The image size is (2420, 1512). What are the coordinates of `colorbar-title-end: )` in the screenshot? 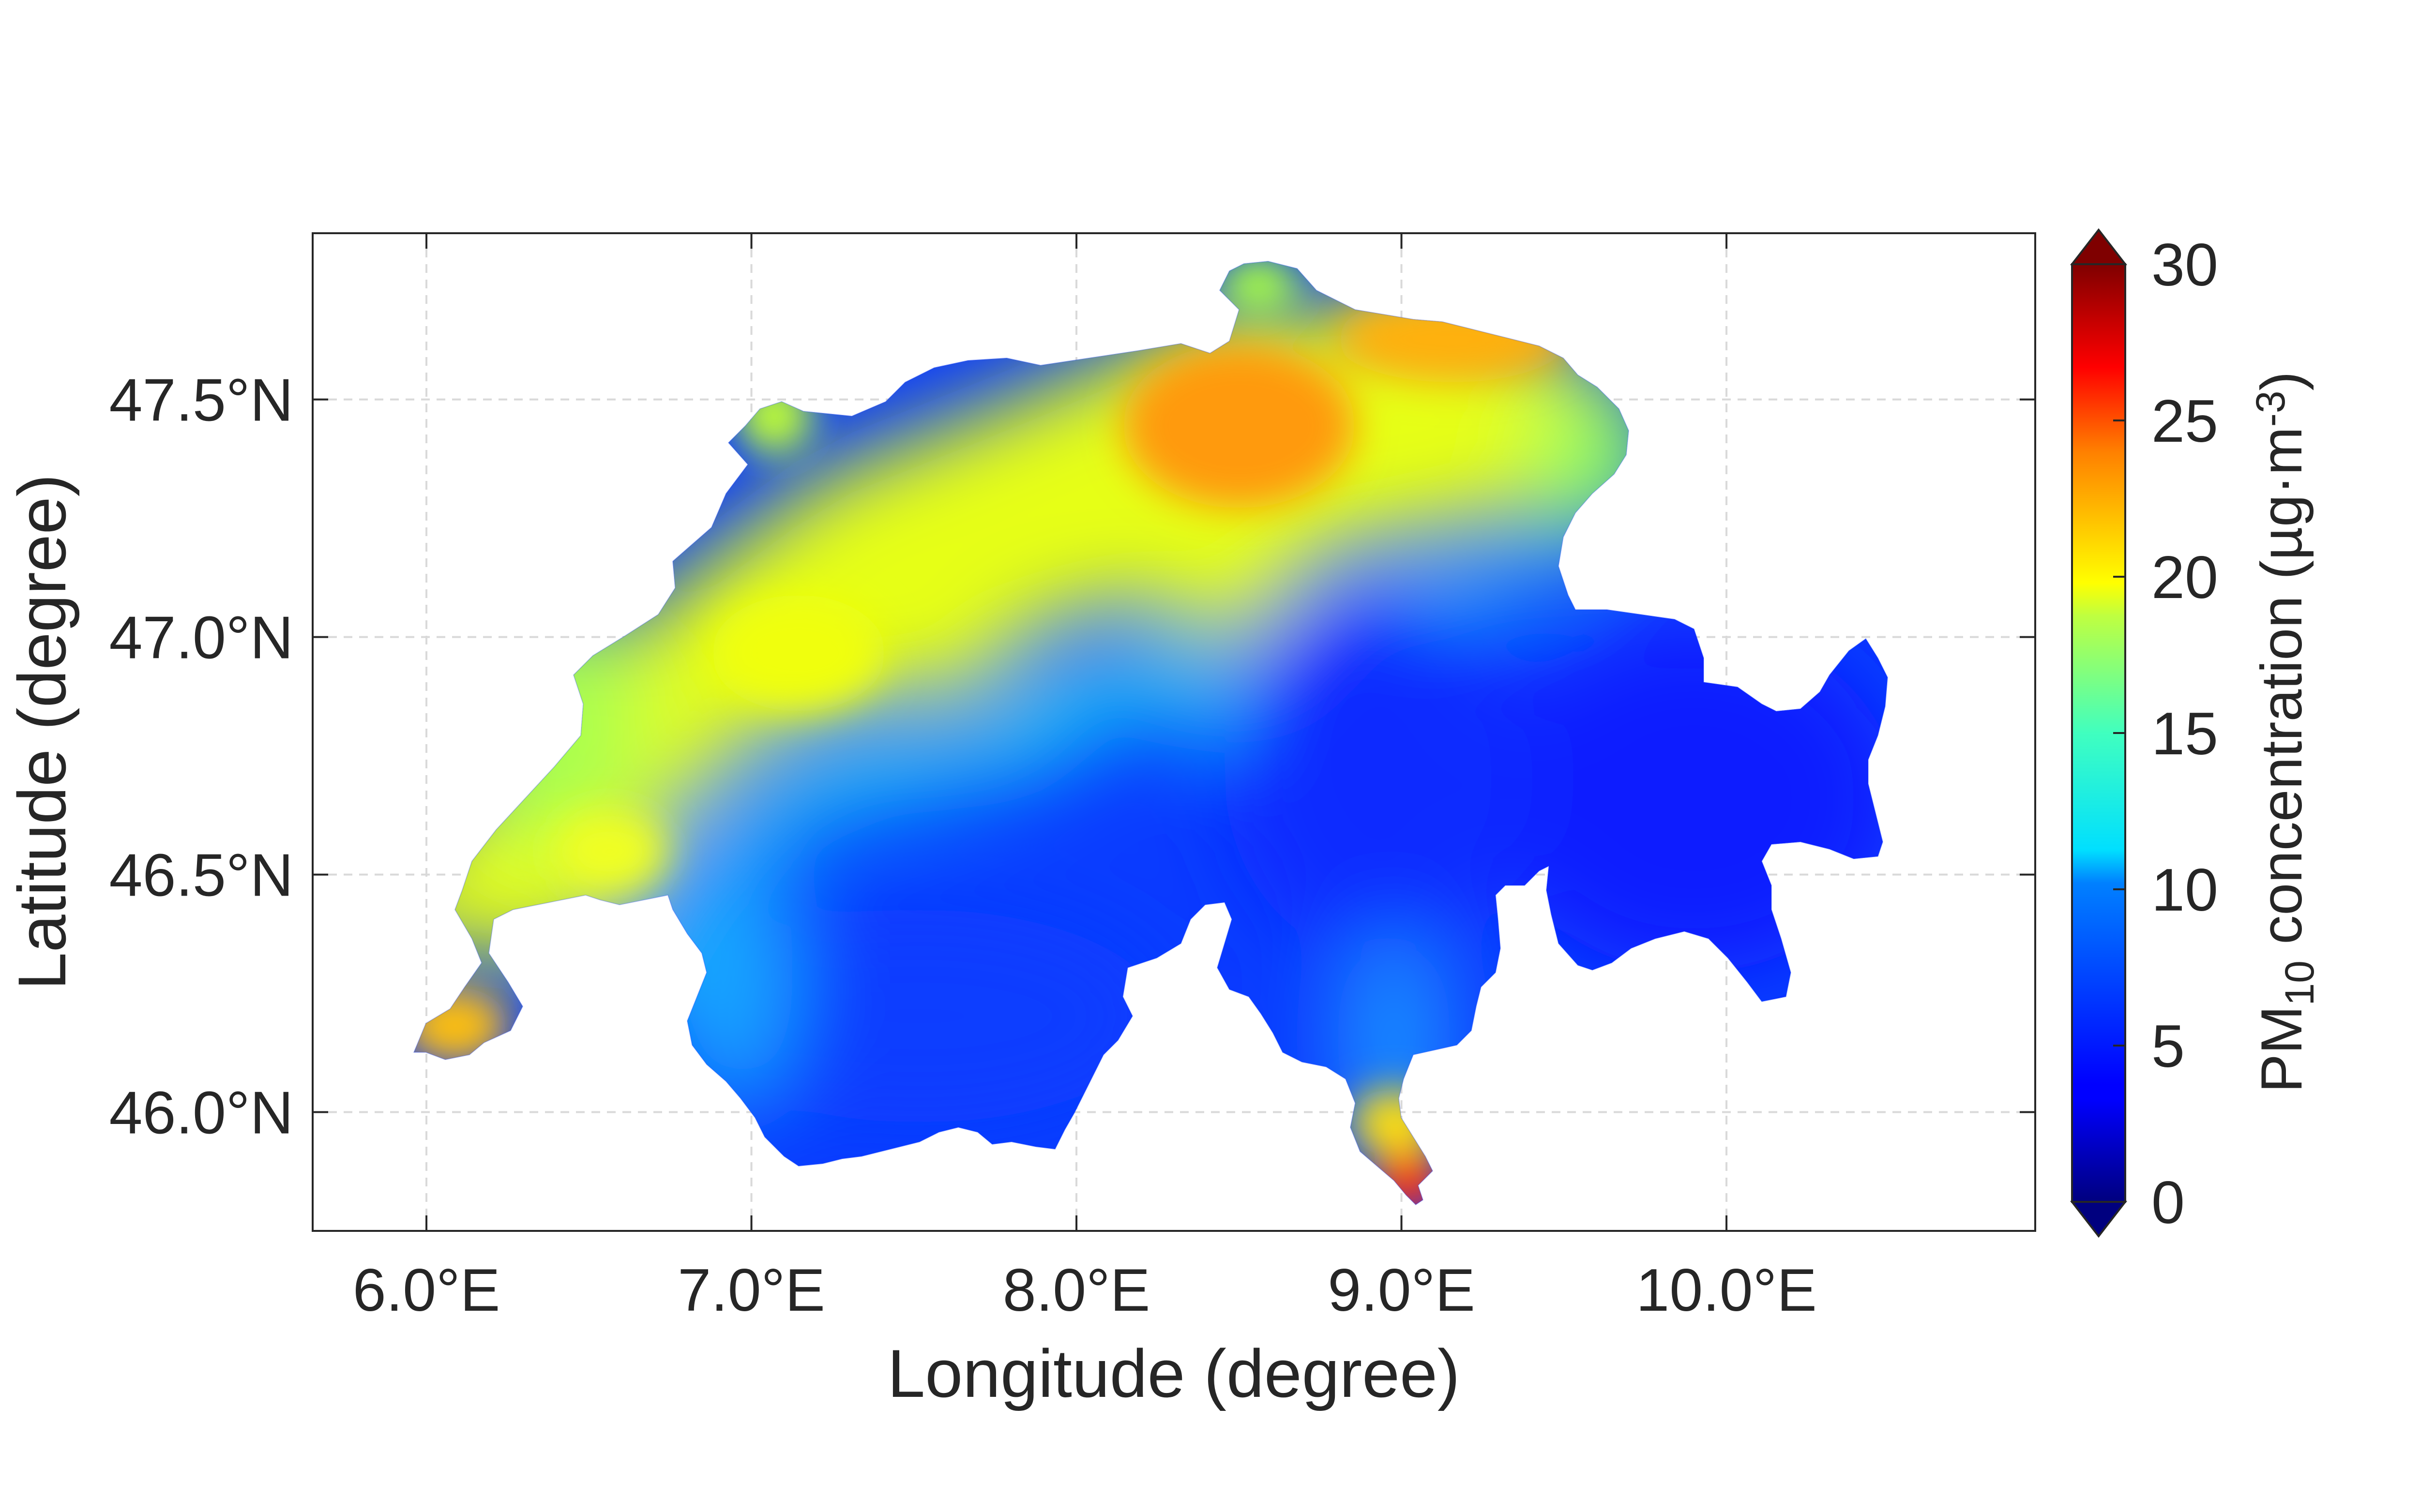 It's located at (2281, 380).